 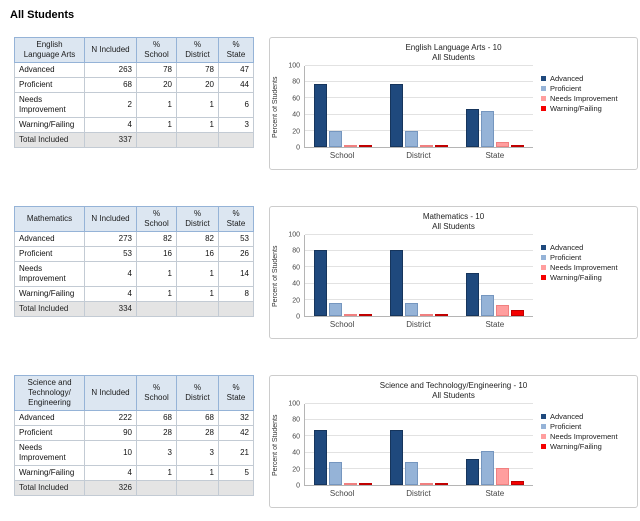 What do you see at coordinates (49, 219) in the screenshot?
I see `subject-header-cell: Mathematics` at bounding box center [49, 219].